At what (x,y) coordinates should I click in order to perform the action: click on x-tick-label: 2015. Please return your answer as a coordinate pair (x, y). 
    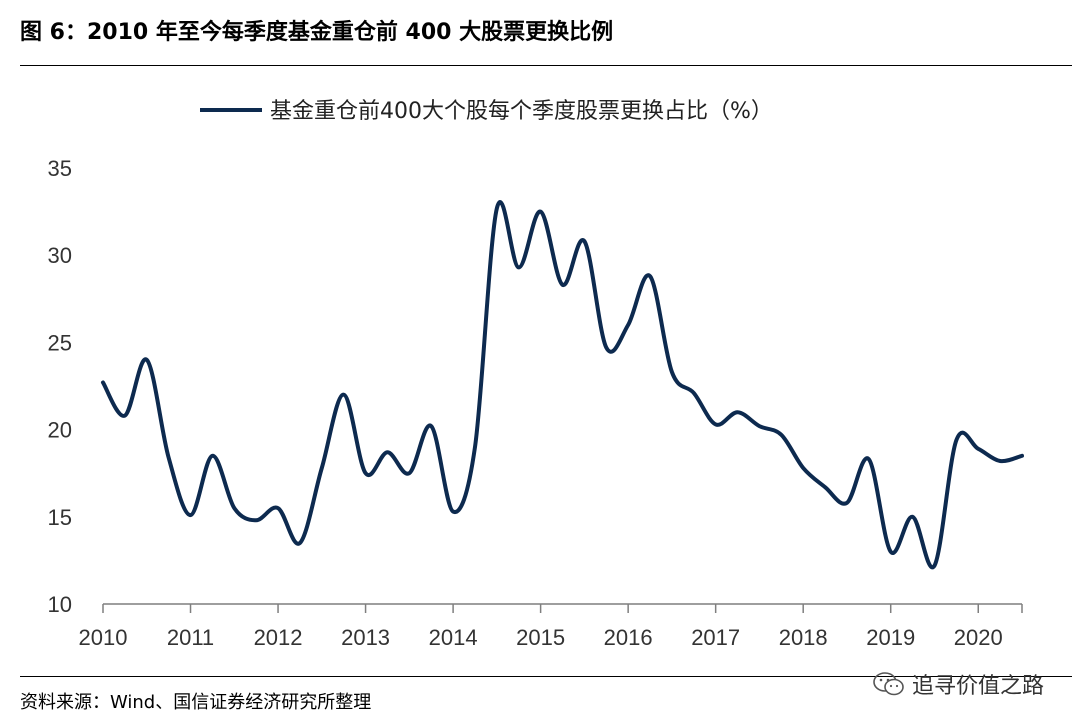
    Looking at the image, I should click on (540, 637).